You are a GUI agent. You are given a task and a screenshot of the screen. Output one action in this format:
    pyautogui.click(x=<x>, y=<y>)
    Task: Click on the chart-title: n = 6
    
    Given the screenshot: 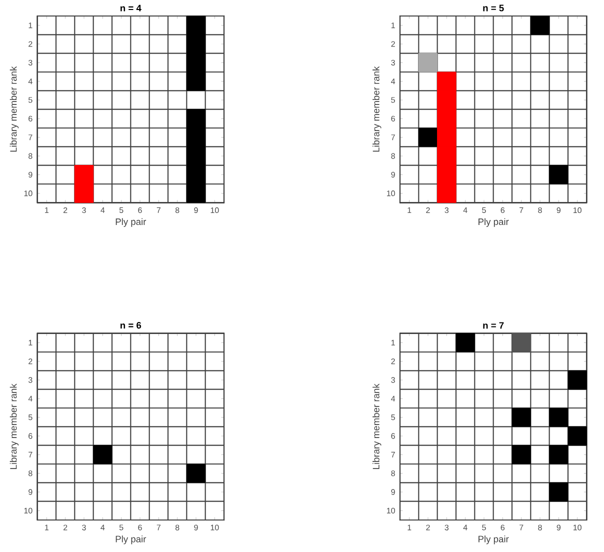 What is the action you would take?
    pyautogui.click(x=131, y=325)
    